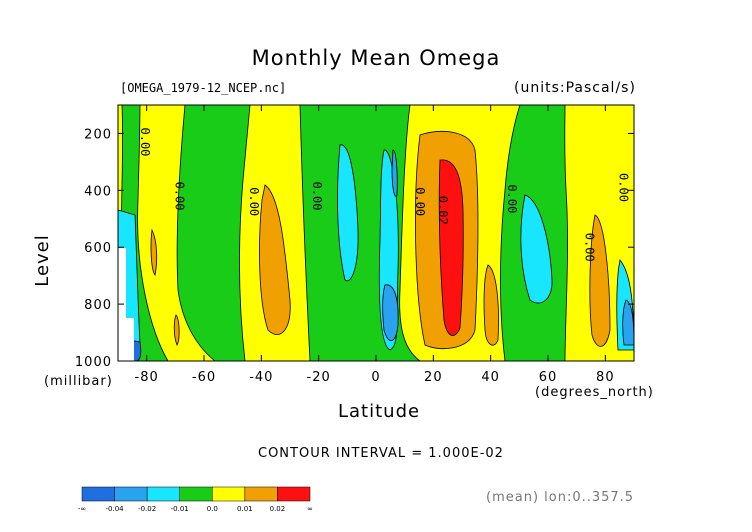 The image size is (752, 532). Describe the element at coordinates (375, 377) in the screenshot. I see `x-tick-label: 0` at that location.